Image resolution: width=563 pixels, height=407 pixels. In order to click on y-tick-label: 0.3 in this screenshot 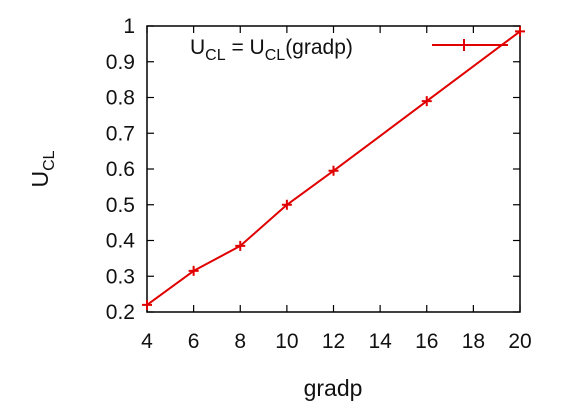, I will do `click(120, 276)`.